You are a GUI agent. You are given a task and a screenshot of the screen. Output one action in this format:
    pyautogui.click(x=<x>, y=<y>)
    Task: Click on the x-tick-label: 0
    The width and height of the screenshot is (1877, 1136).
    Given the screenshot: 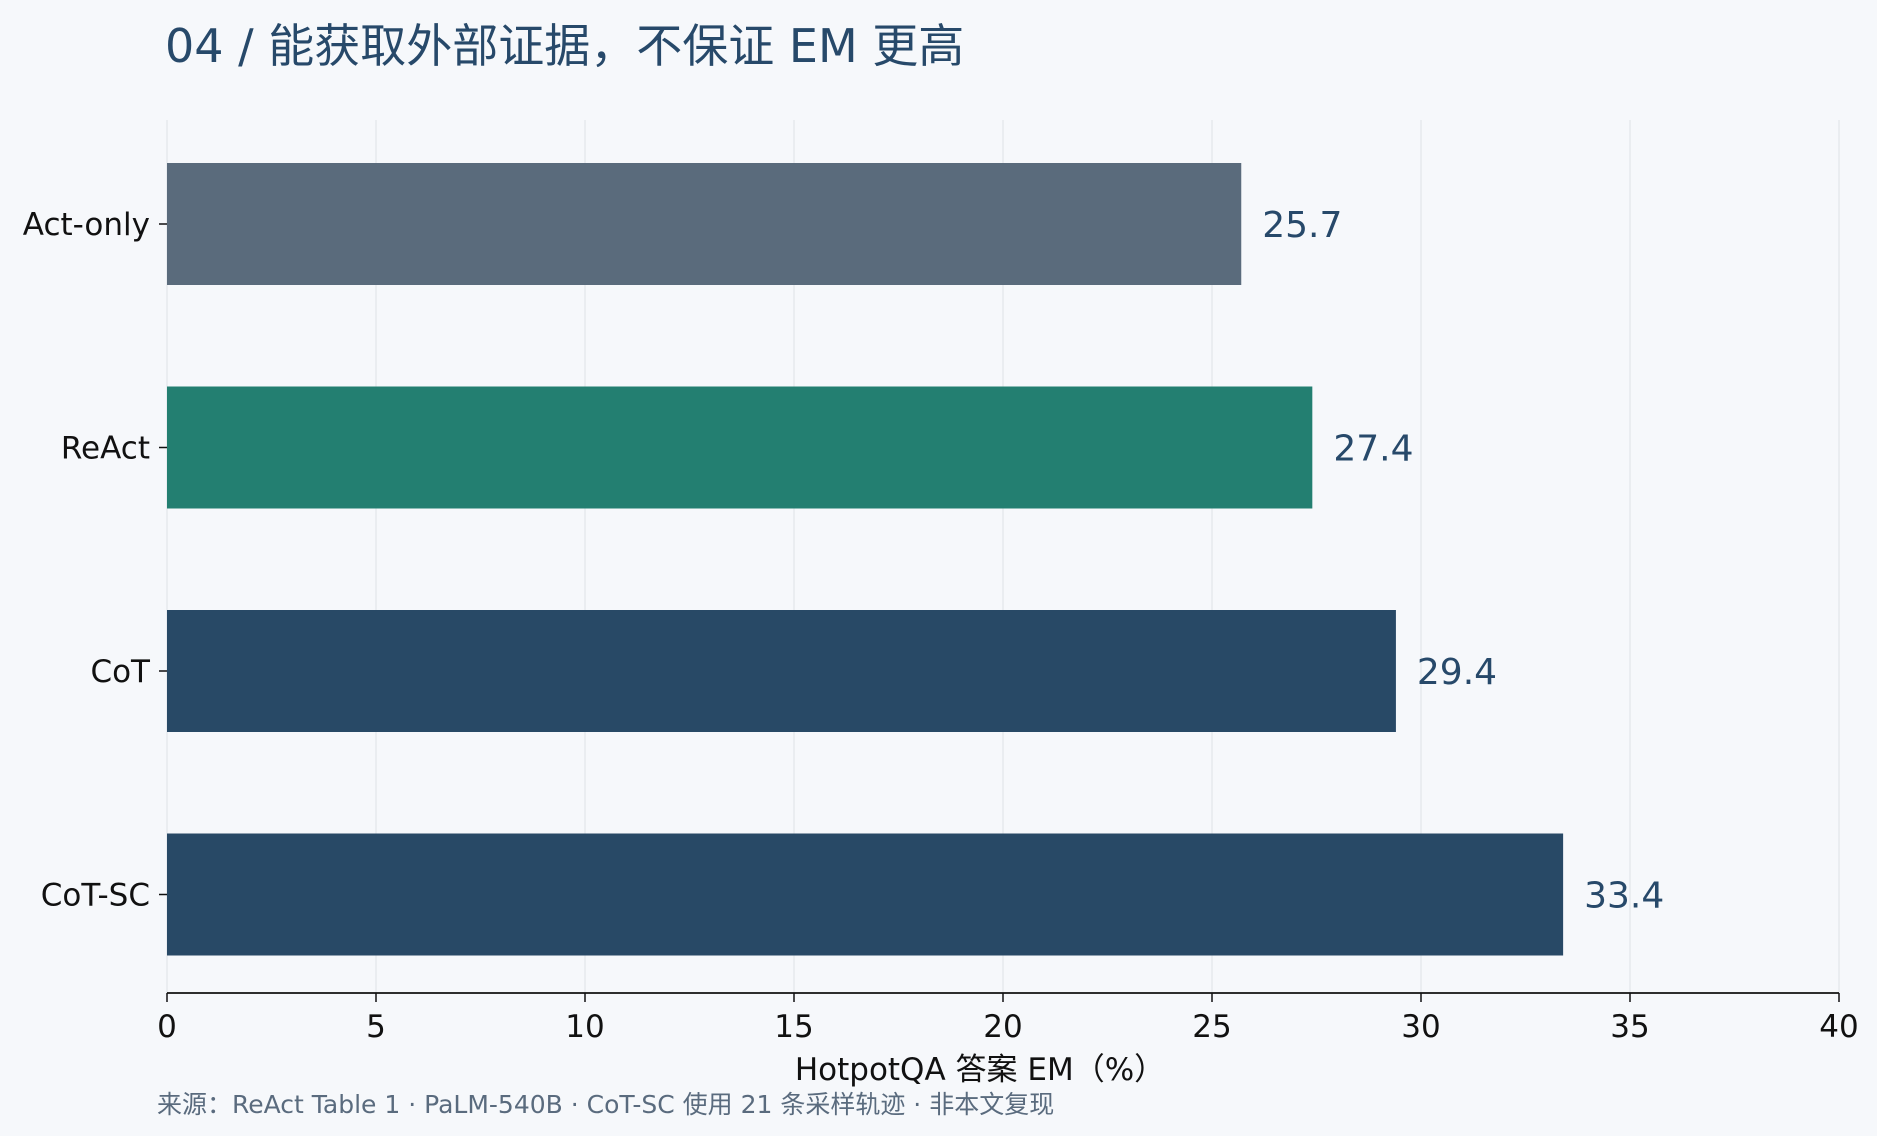 What is the action you would take?
    pyautogui.click(x=167, y=1027)
    